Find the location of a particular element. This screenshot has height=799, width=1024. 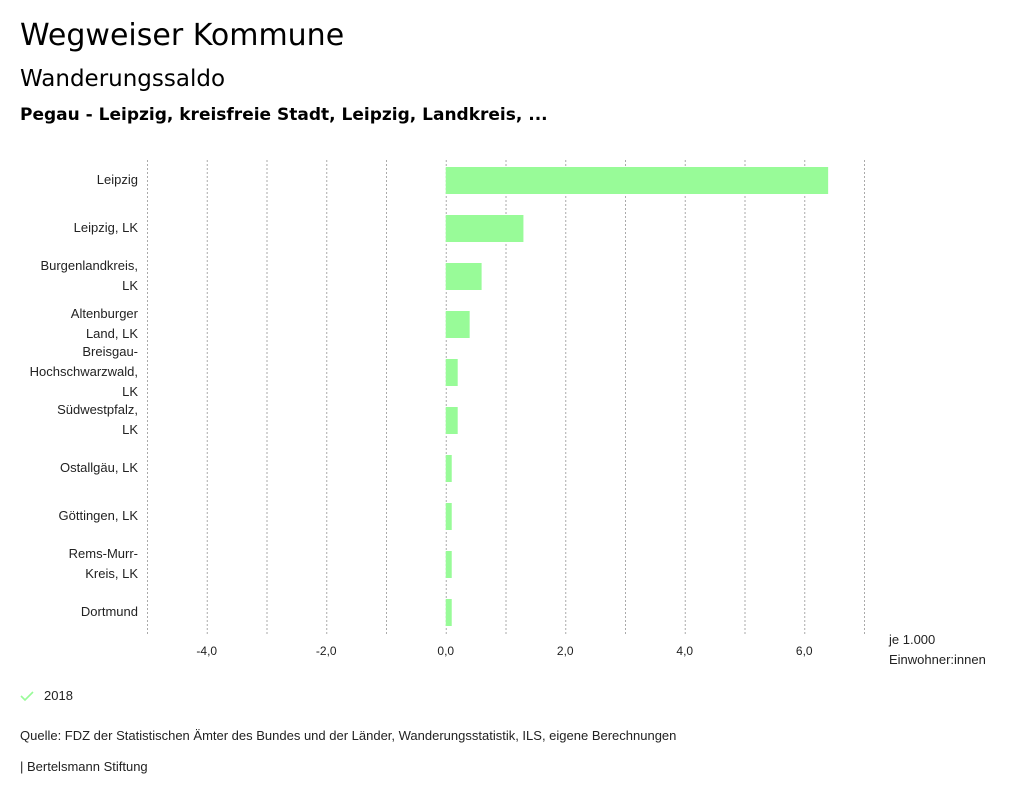

category-label: Leipzig is located at coordinates (117, 179).